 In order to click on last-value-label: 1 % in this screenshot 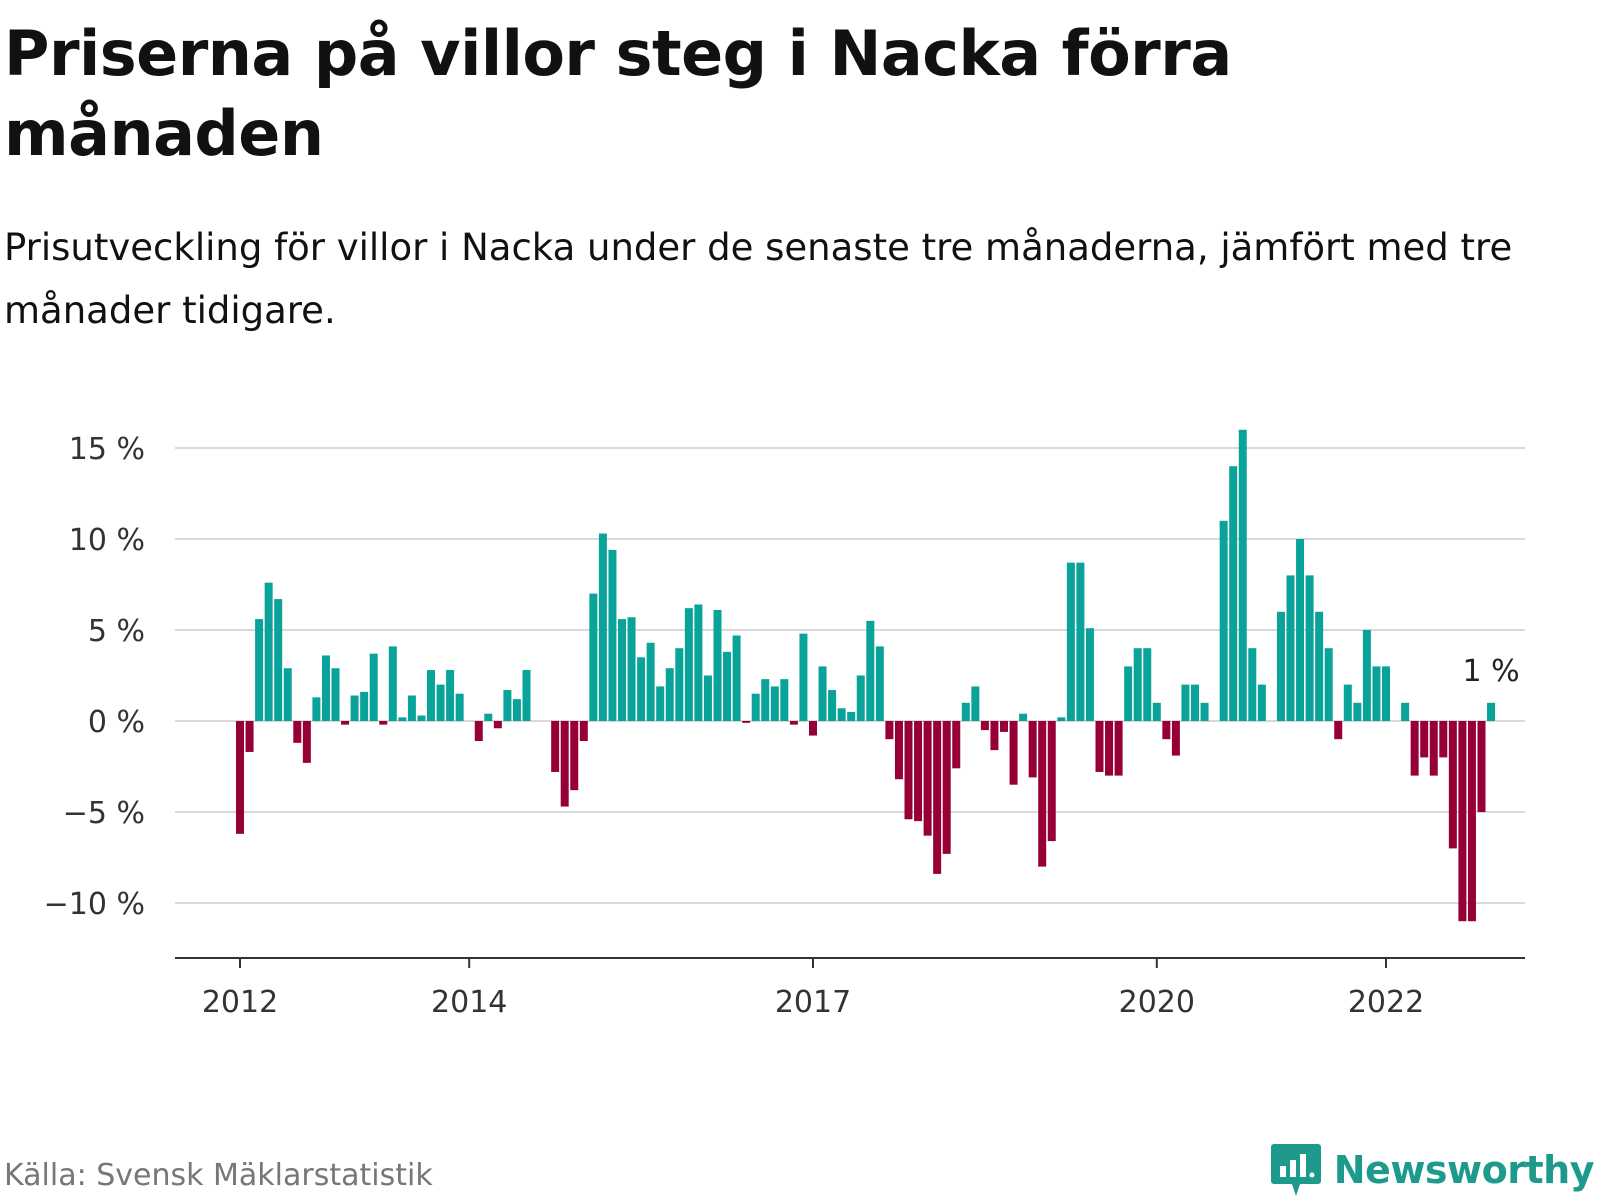, I will do `click(1490, 671)`.